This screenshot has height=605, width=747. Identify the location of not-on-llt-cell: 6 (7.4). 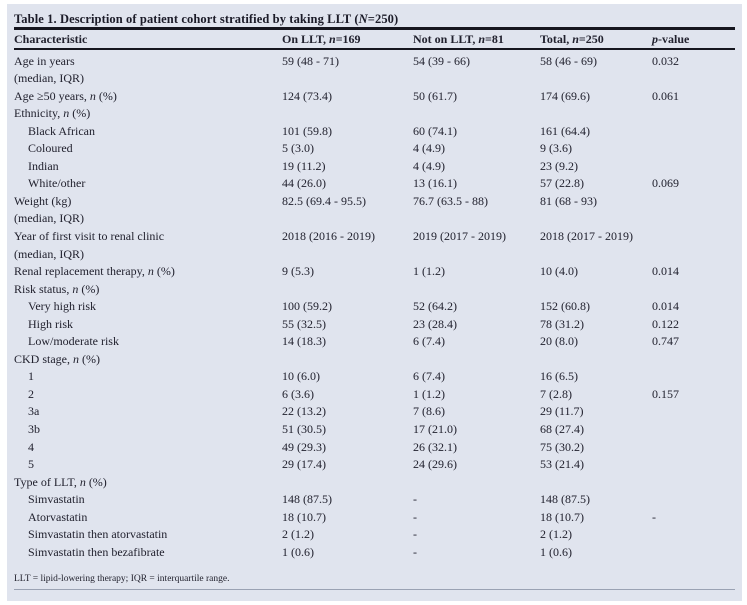
(429, 341).